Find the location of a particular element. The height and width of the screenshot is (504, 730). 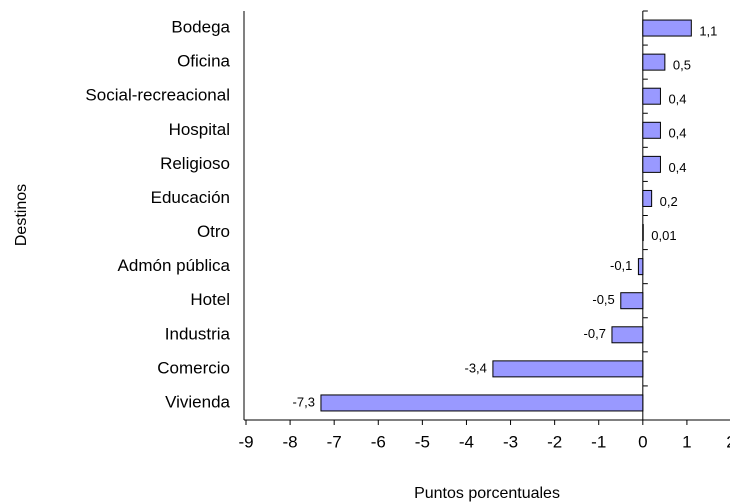

x-tick-label: -9 is located at coordinates (245, 441).